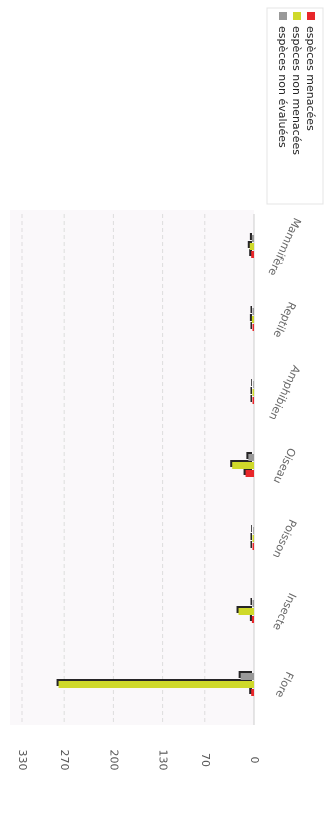 The image size is (325, 814). Describe the element at coordinates (113, 760) in the screenshot. I see `value-tick-label: 200` at that location.